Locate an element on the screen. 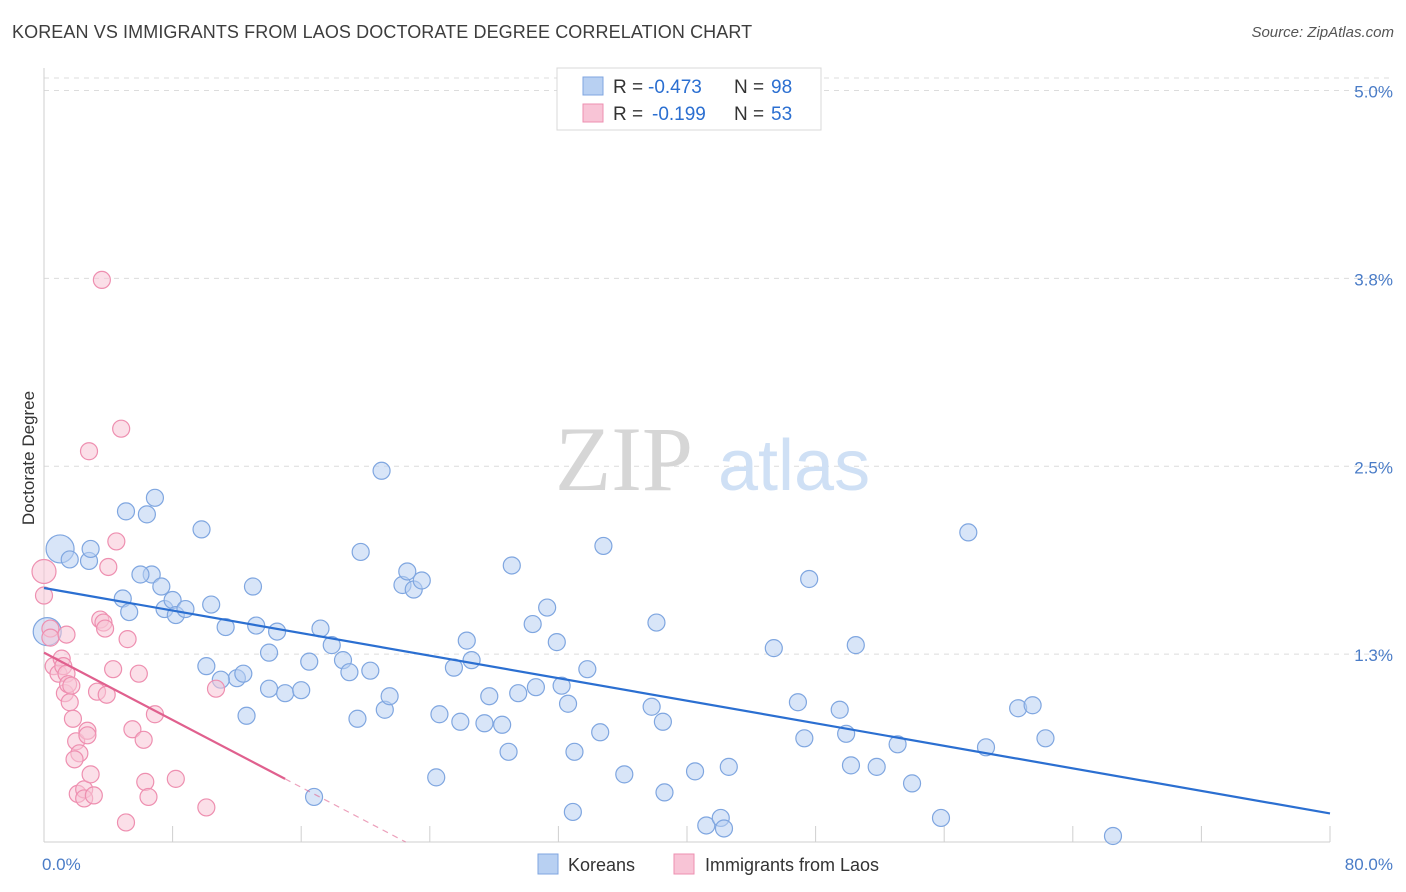 This screenshot has height=892, width=1406. laos-trend-line is located at coordinates (164, 715).